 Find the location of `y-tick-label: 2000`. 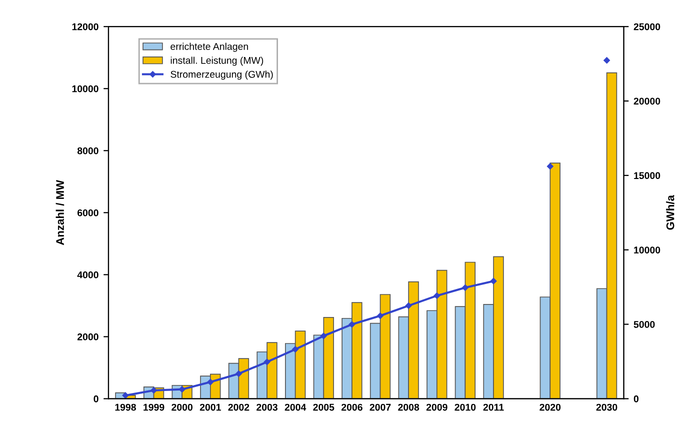

y-tick-label: 2000 is located at coordinates (87, 336).